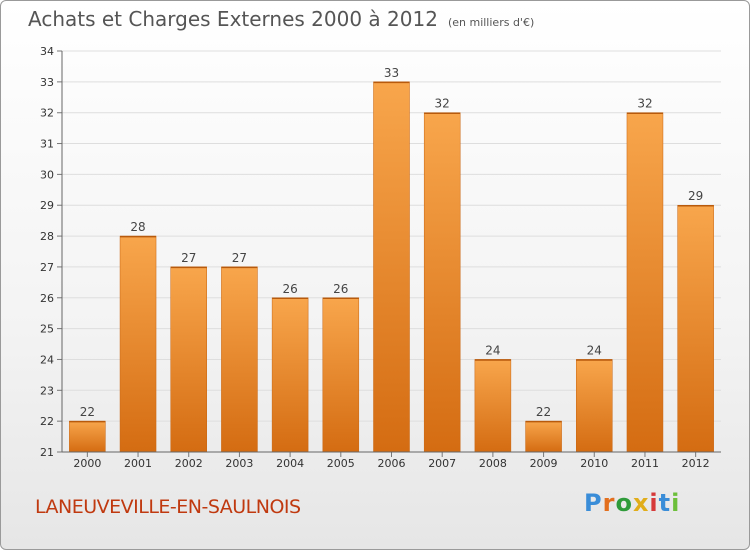  I want to click on x-tick-label: 2011, so click(645, 463).